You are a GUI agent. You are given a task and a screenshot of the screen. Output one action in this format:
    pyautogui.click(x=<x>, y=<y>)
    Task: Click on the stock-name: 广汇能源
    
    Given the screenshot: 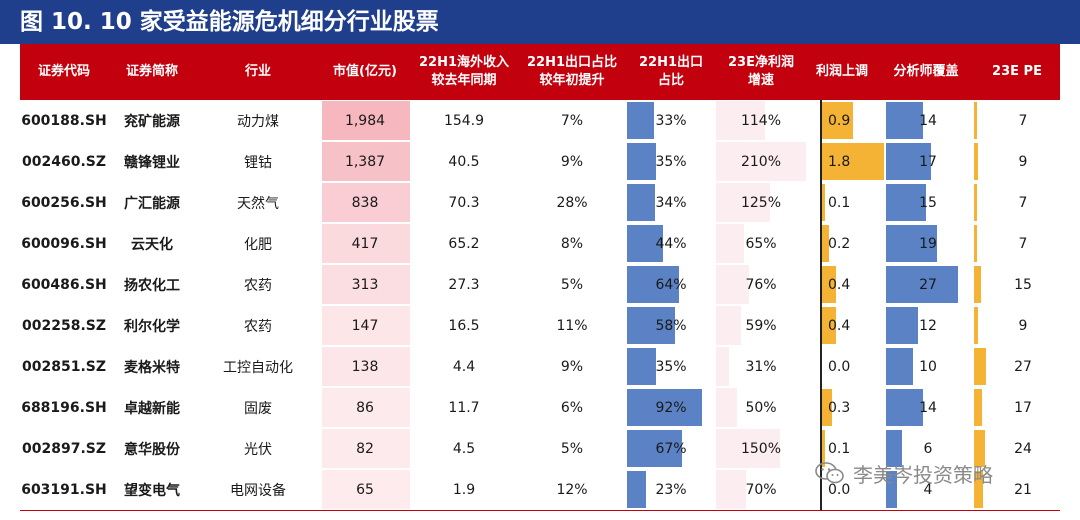 What is the action you would take?
    pyautogui.click(x=152, y=203)
    